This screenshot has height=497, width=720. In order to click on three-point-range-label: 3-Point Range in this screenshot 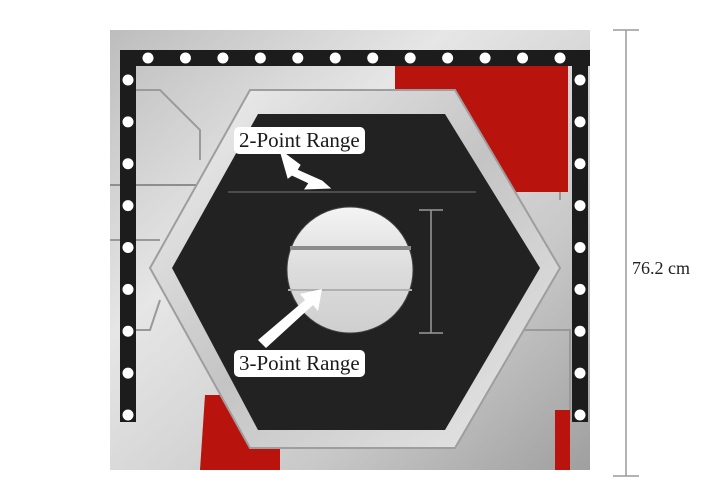, I will do `click(299, 363)`.